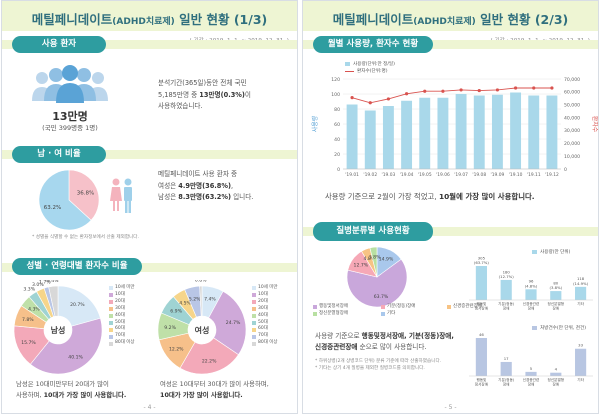  I want to click on pie-slice-label: 3.0%, so click(38, 285).